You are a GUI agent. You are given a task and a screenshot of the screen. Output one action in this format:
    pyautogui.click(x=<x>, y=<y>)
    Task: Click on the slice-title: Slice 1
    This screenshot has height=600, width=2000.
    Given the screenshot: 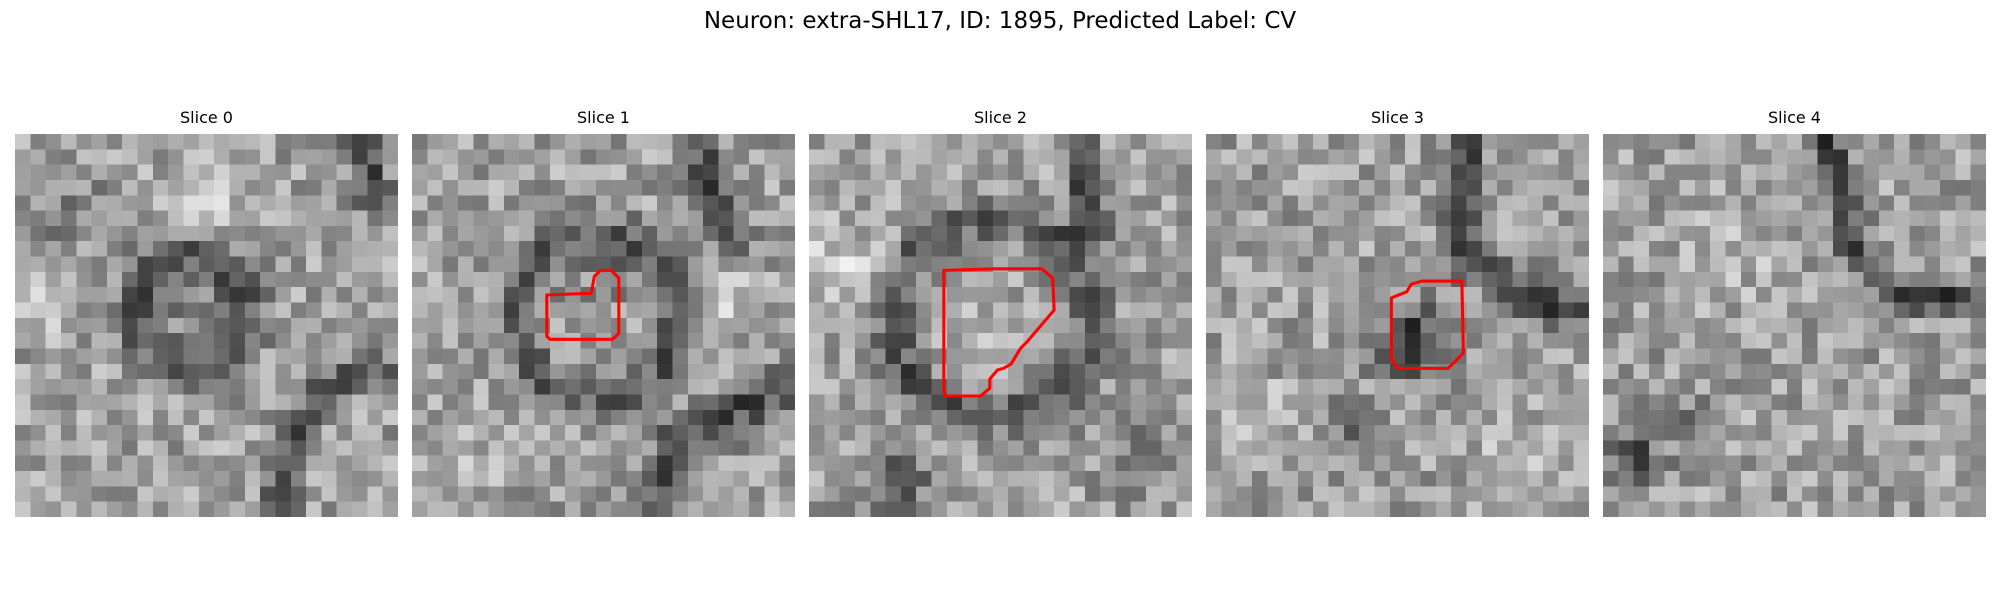 What is the action you would take?
    pyautogui.click(x=603, y=117)
    